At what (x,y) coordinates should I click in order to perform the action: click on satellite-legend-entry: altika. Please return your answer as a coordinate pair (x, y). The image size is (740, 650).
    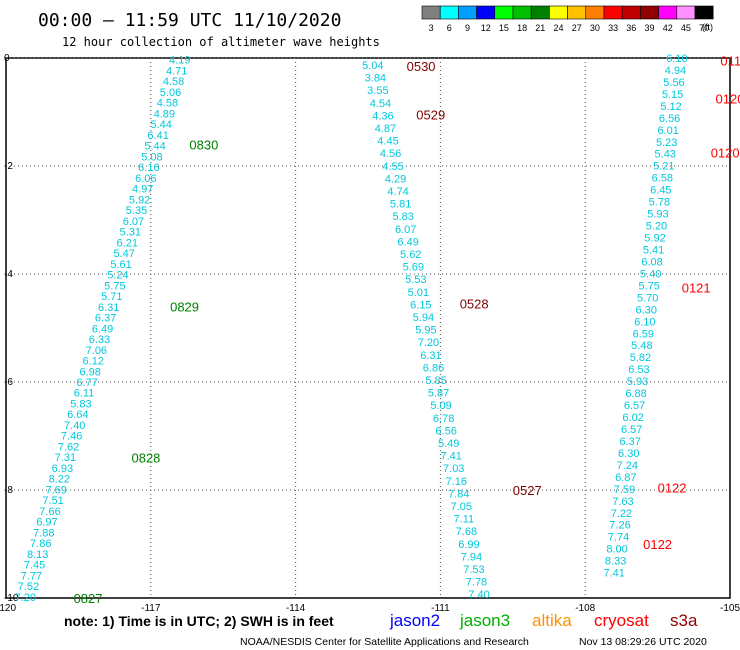
    Looking at the image, I should click on (552, 620).